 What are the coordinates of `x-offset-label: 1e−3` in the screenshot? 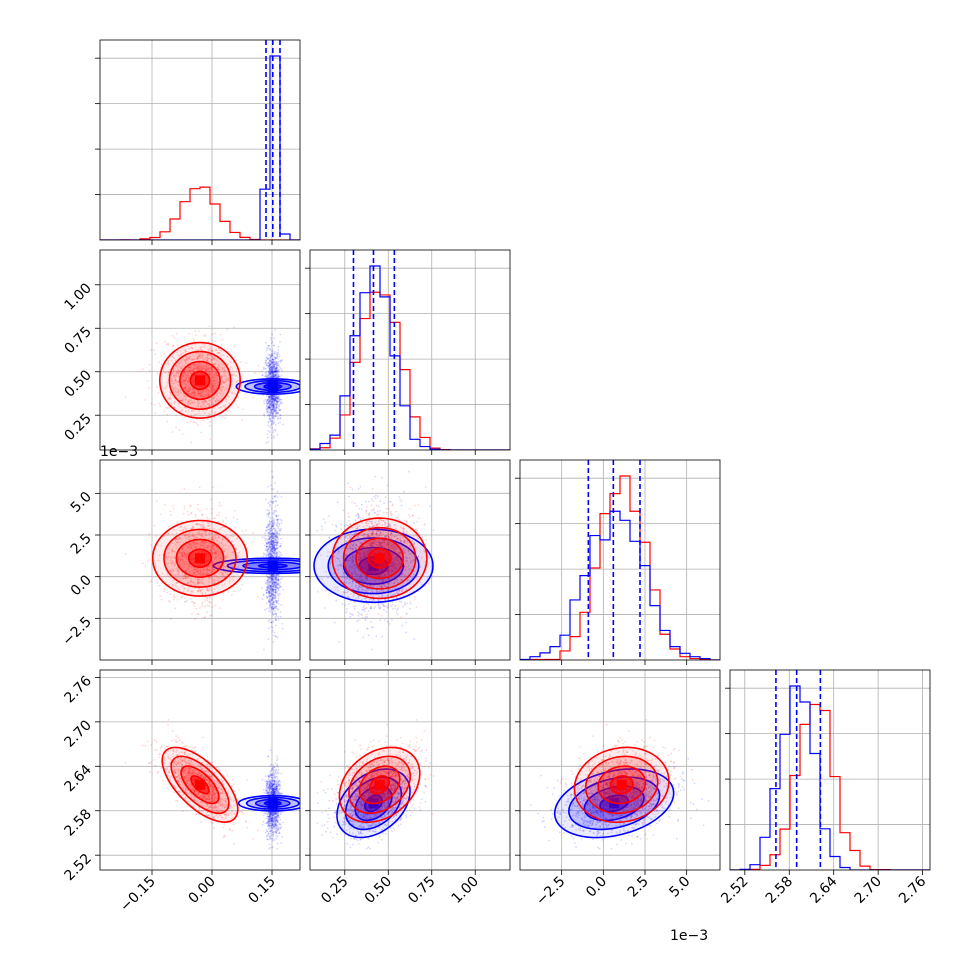 It's located at (689, 936).